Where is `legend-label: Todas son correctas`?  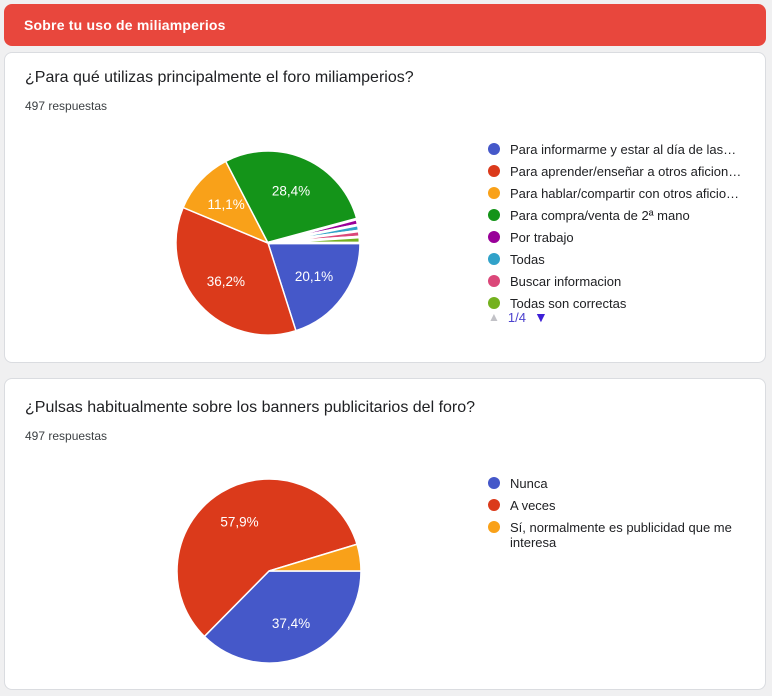 legend-label: Todas son correctas is located at coordinates (568, 303).